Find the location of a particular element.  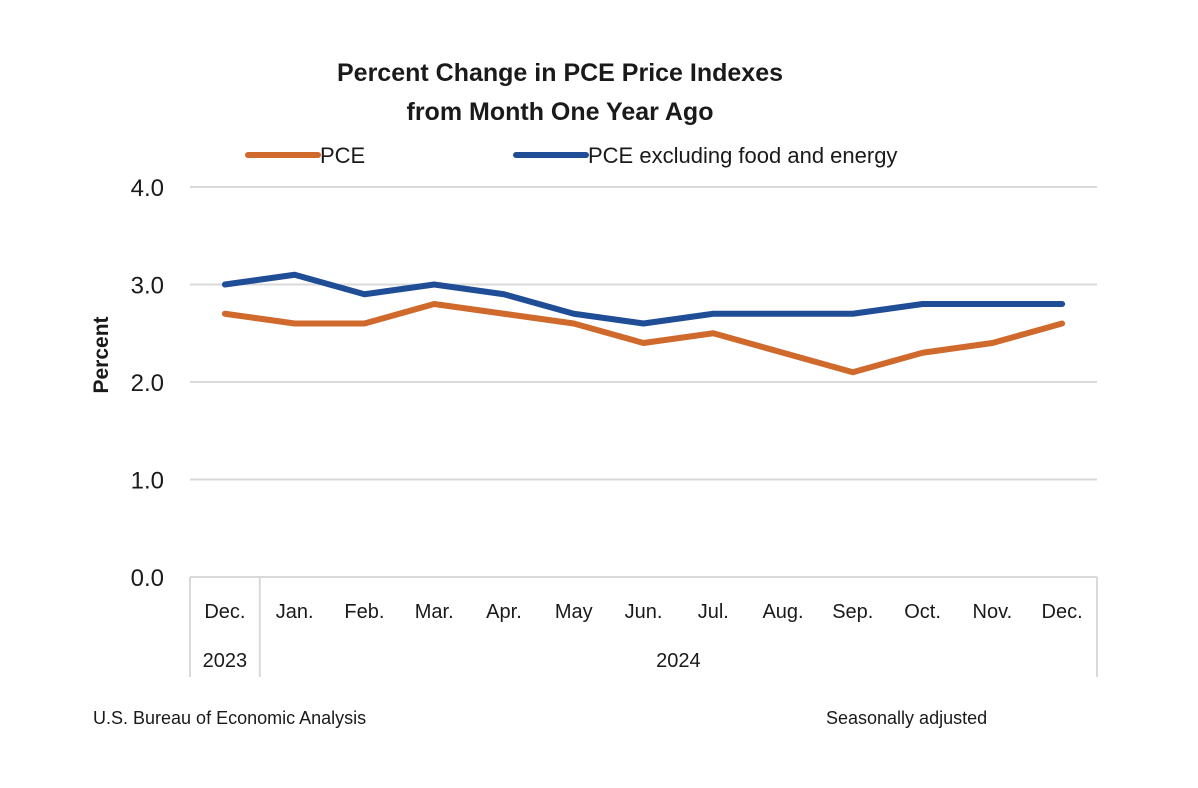

x-tick-label: Nov. is located at coordinates (993, 612).